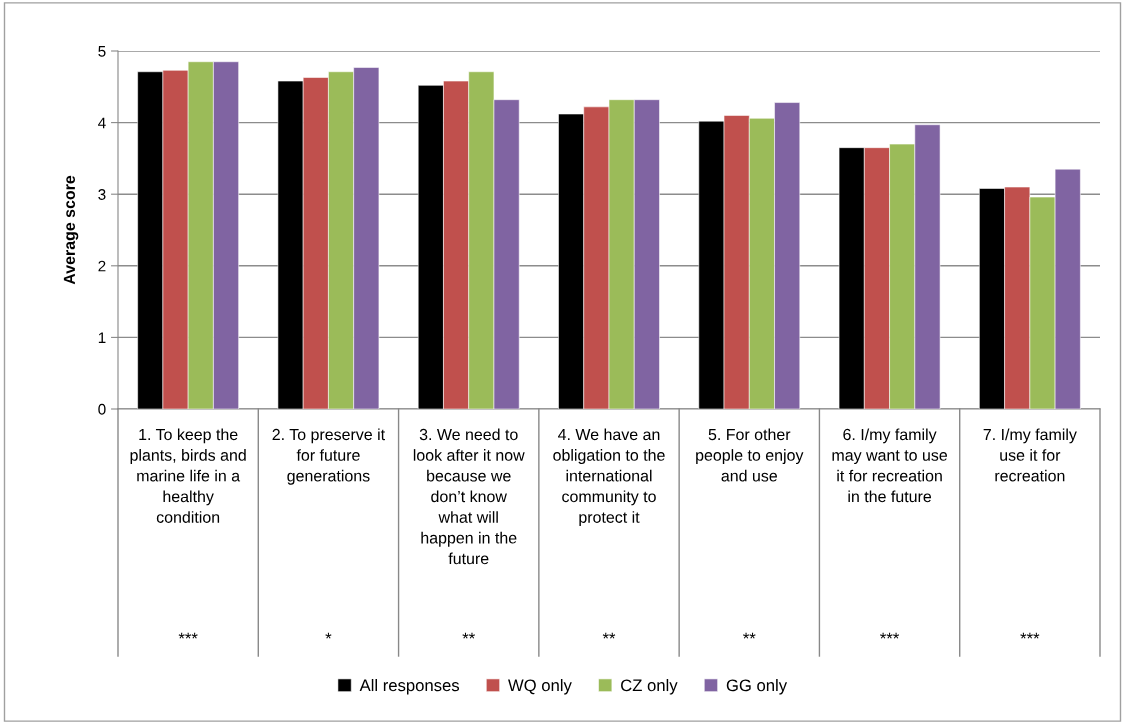  Describe the element at coordinates (609, 477) in the screenshot. I see `x-tick-label: 4. We have an obligation to the international community to protect it` at that location.